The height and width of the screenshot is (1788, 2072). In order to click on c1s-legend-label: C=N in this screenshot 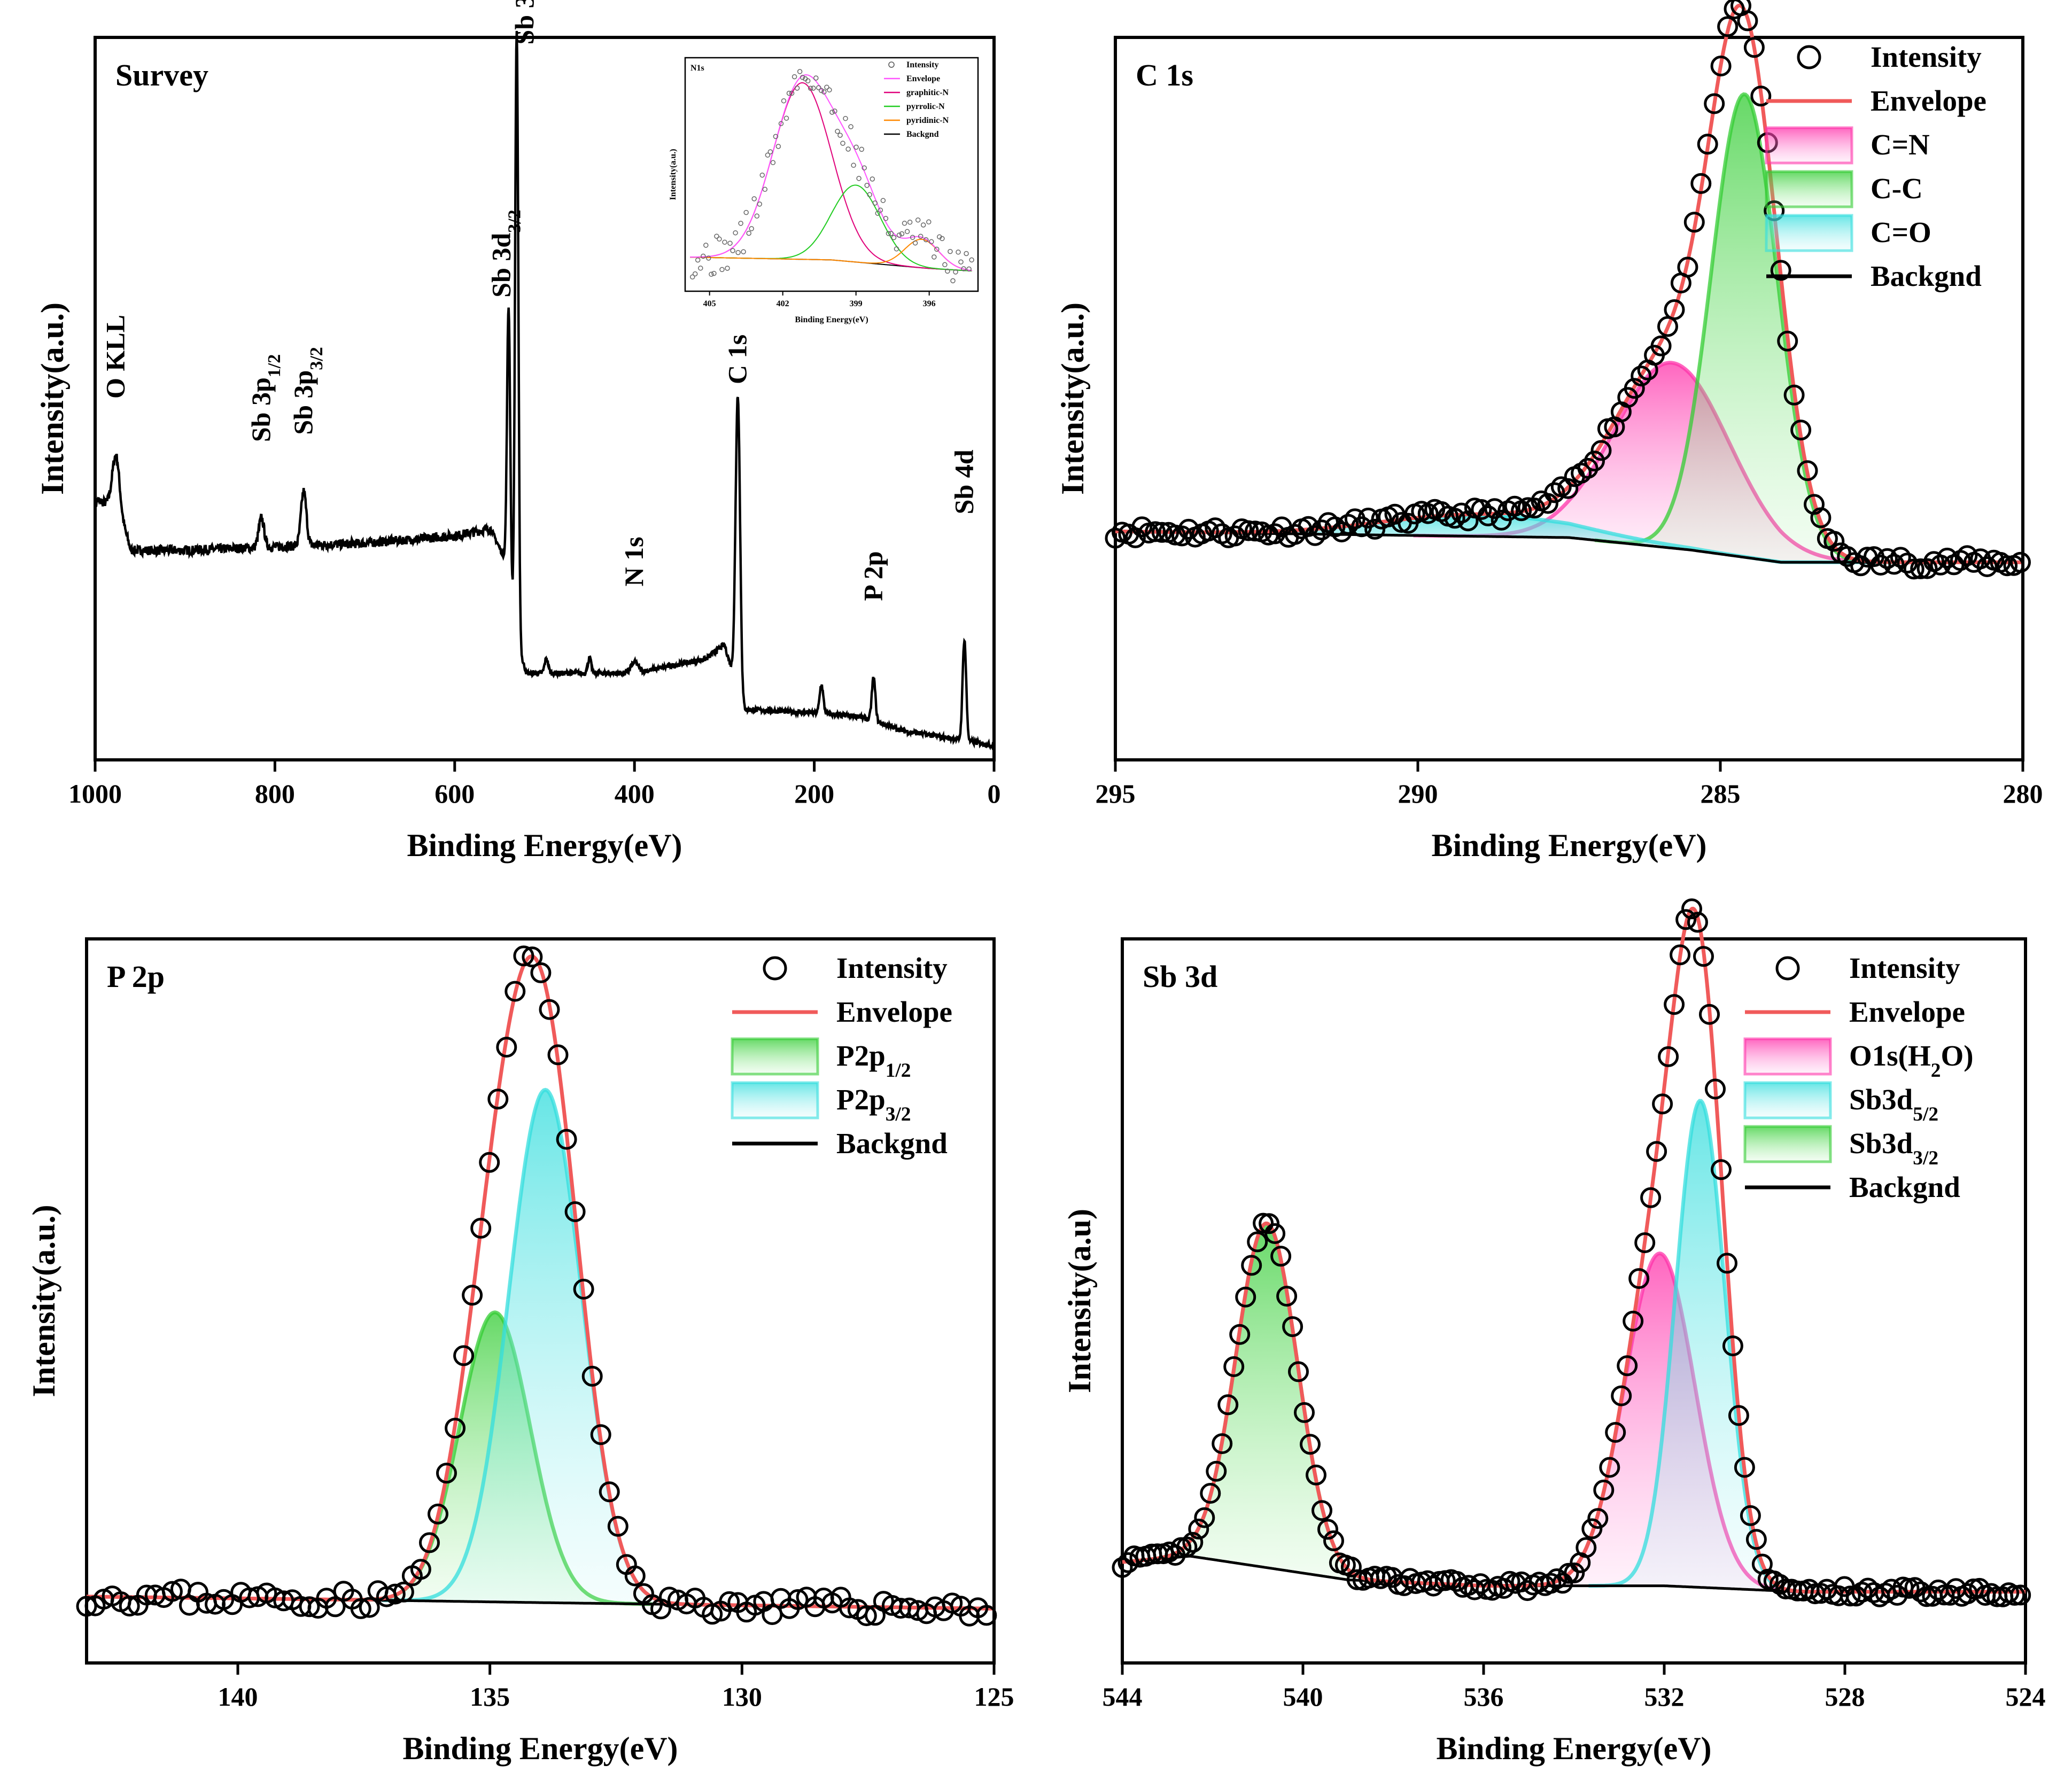, I will do `click(1900, 144)`.